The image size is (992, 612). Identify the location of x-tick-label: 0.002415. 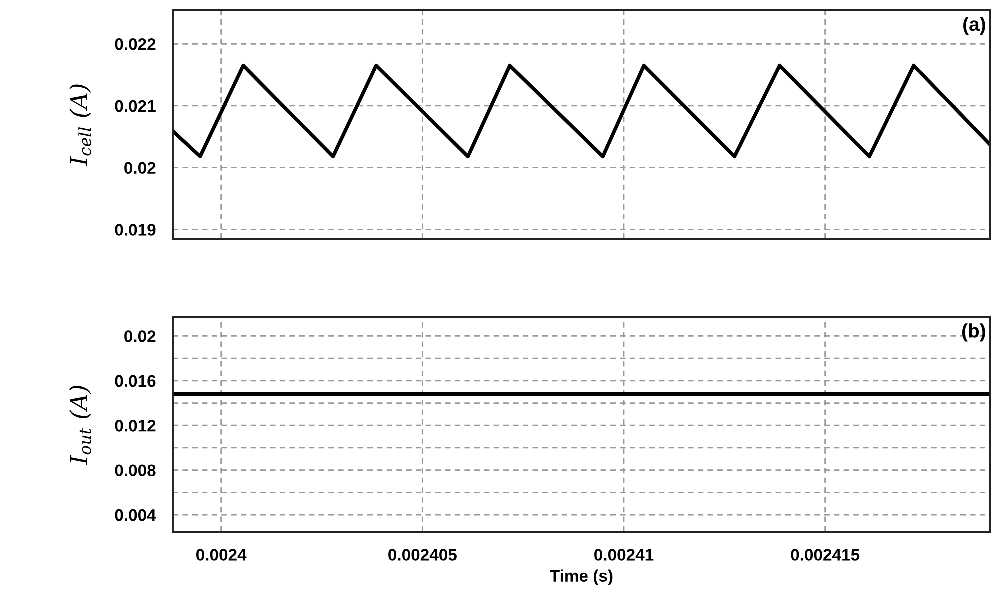
(825, 555).